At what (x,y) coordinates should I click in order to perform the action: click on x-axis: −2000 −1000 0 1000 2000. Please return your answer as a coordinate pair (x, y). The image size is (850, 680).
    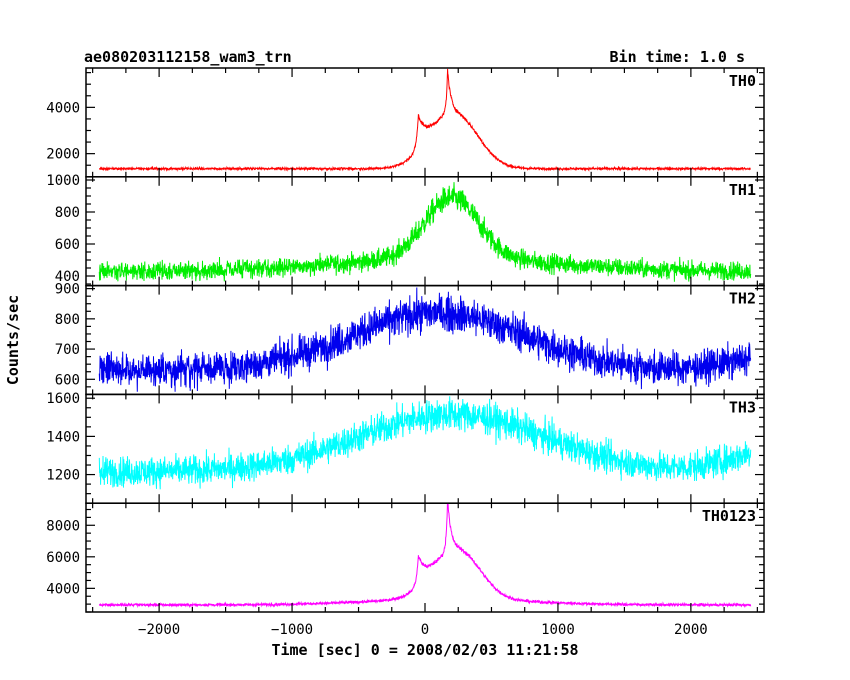
    Looking at the image, I should click on (423, 630).